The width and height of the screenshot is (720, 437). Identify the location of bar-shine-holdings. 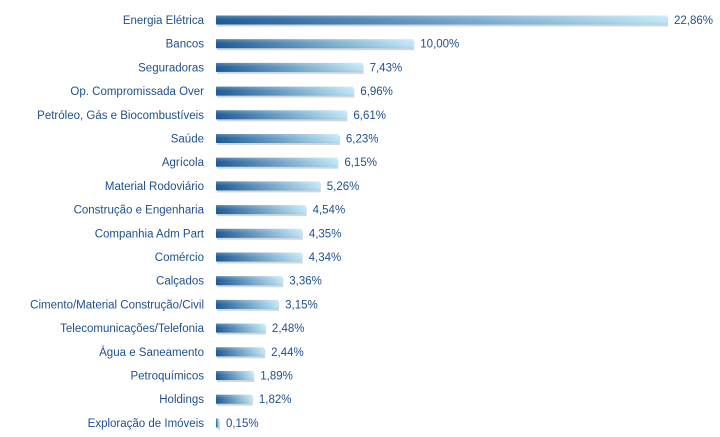
(234, 399).